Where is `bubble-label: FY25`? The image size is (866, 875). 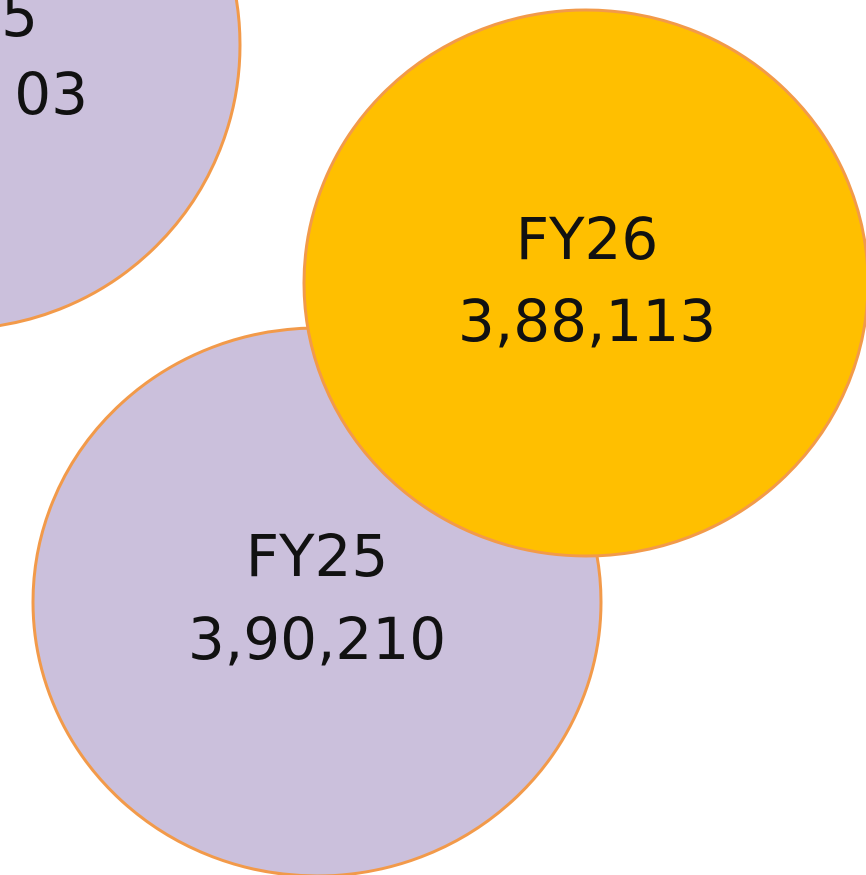 bubble-label: FY25 is located at coordinates (317, 556).